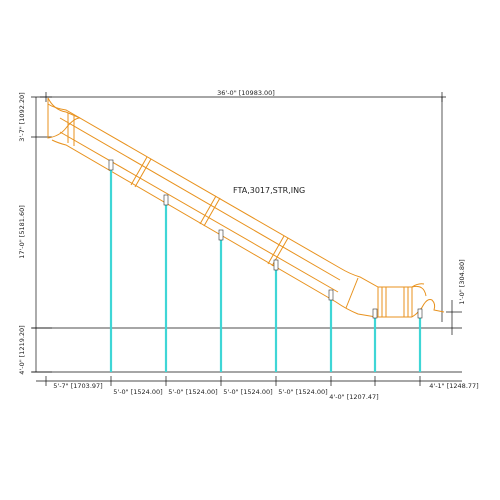 The height and width of the screenshot is (500, 500). What do you see at coordinates (247, 392) in the screenshot?
I see `span-3-dimension: 5'-0" [1524.00]` at bounding box center [247, 392].